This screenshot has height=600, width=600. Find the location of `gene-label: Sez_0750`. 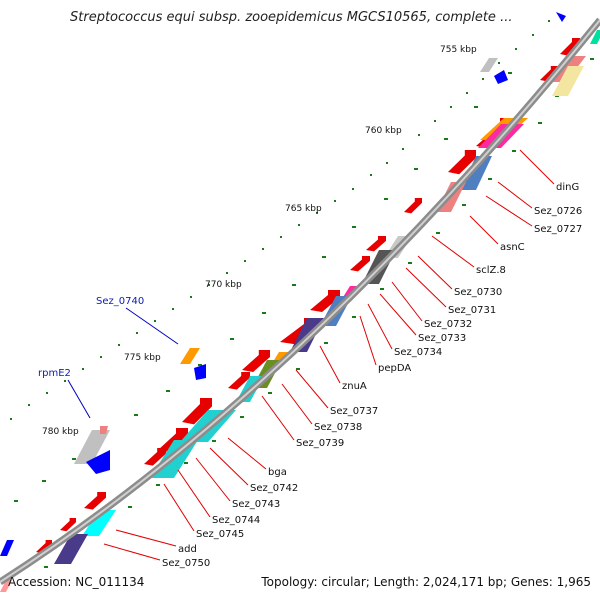

gene-label: Sez_0750 is located at coordinates (186, 563).